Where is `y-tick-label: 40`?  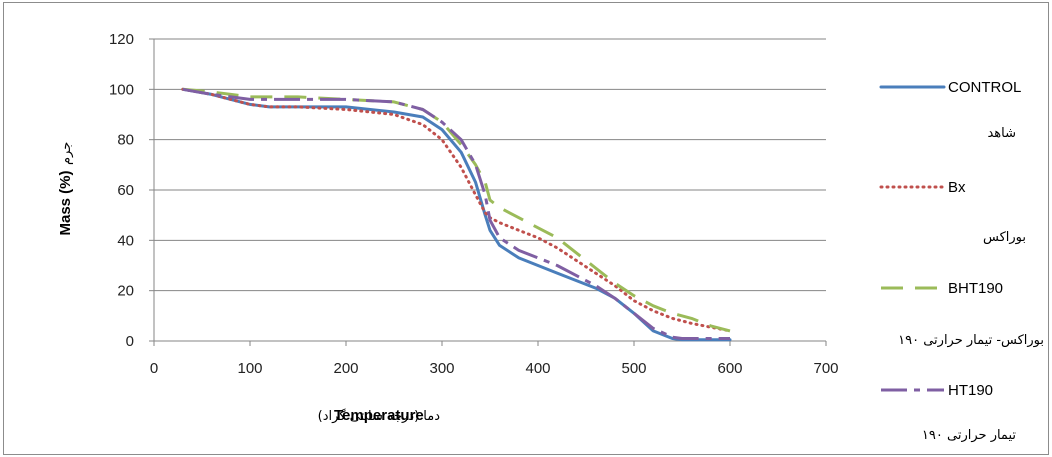 y-tick-label: 40 is located at coordinates (125, 240).